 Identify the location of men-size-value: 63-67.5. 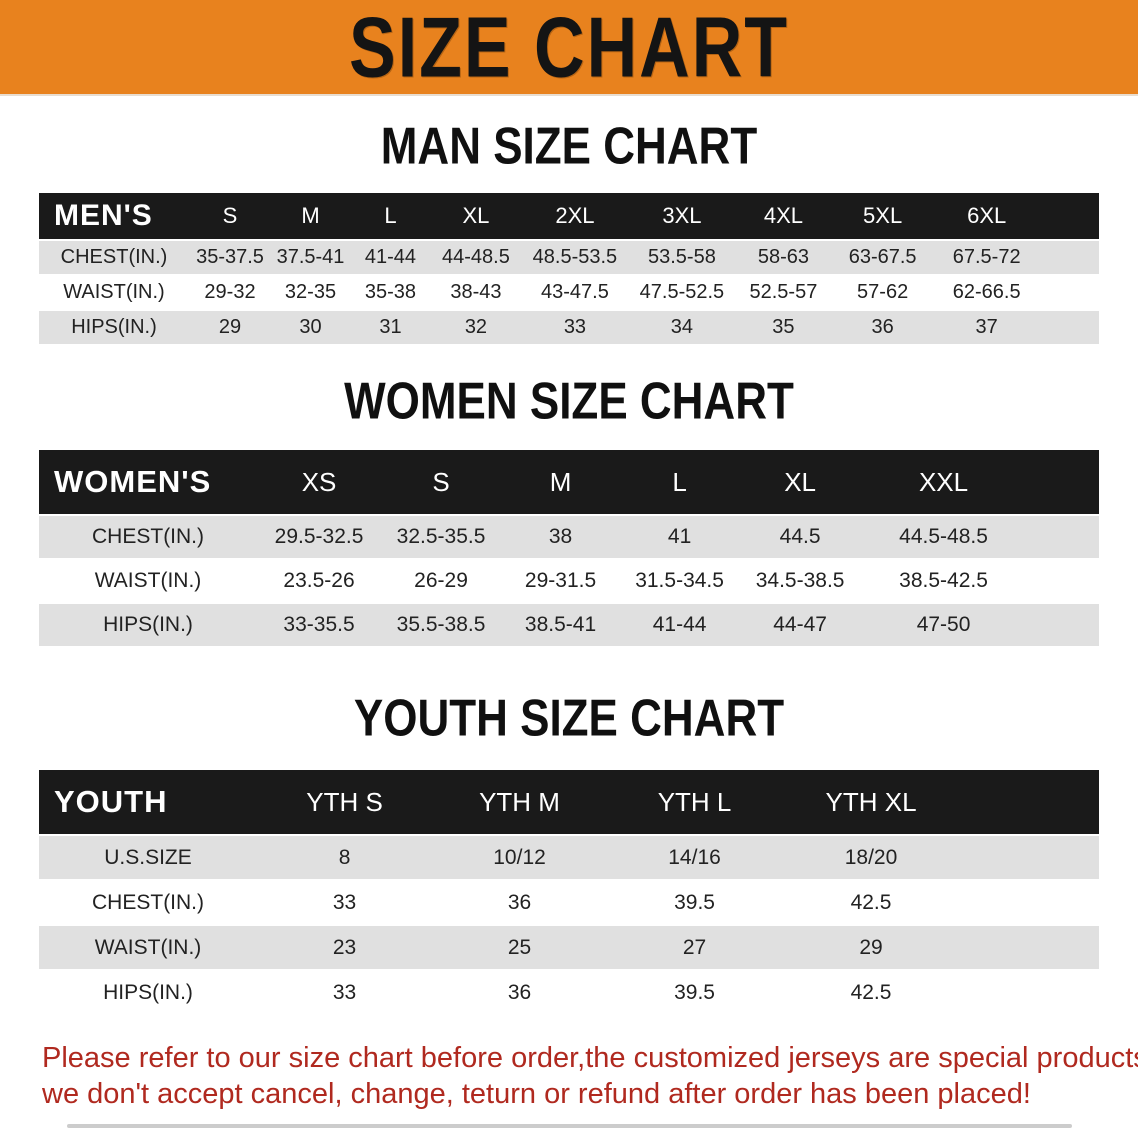
(882, 256).